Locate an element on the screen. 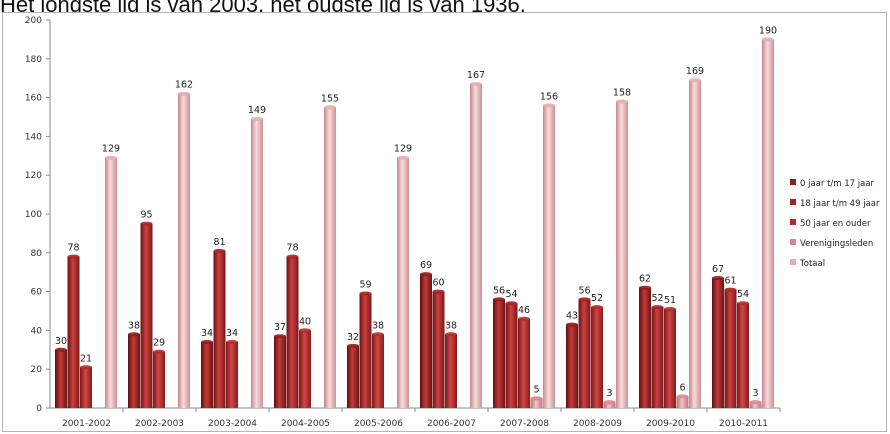 This screenshot has width=890, height=434. x-tick-label: 2003-2004 is located at coordinates (232, 424).